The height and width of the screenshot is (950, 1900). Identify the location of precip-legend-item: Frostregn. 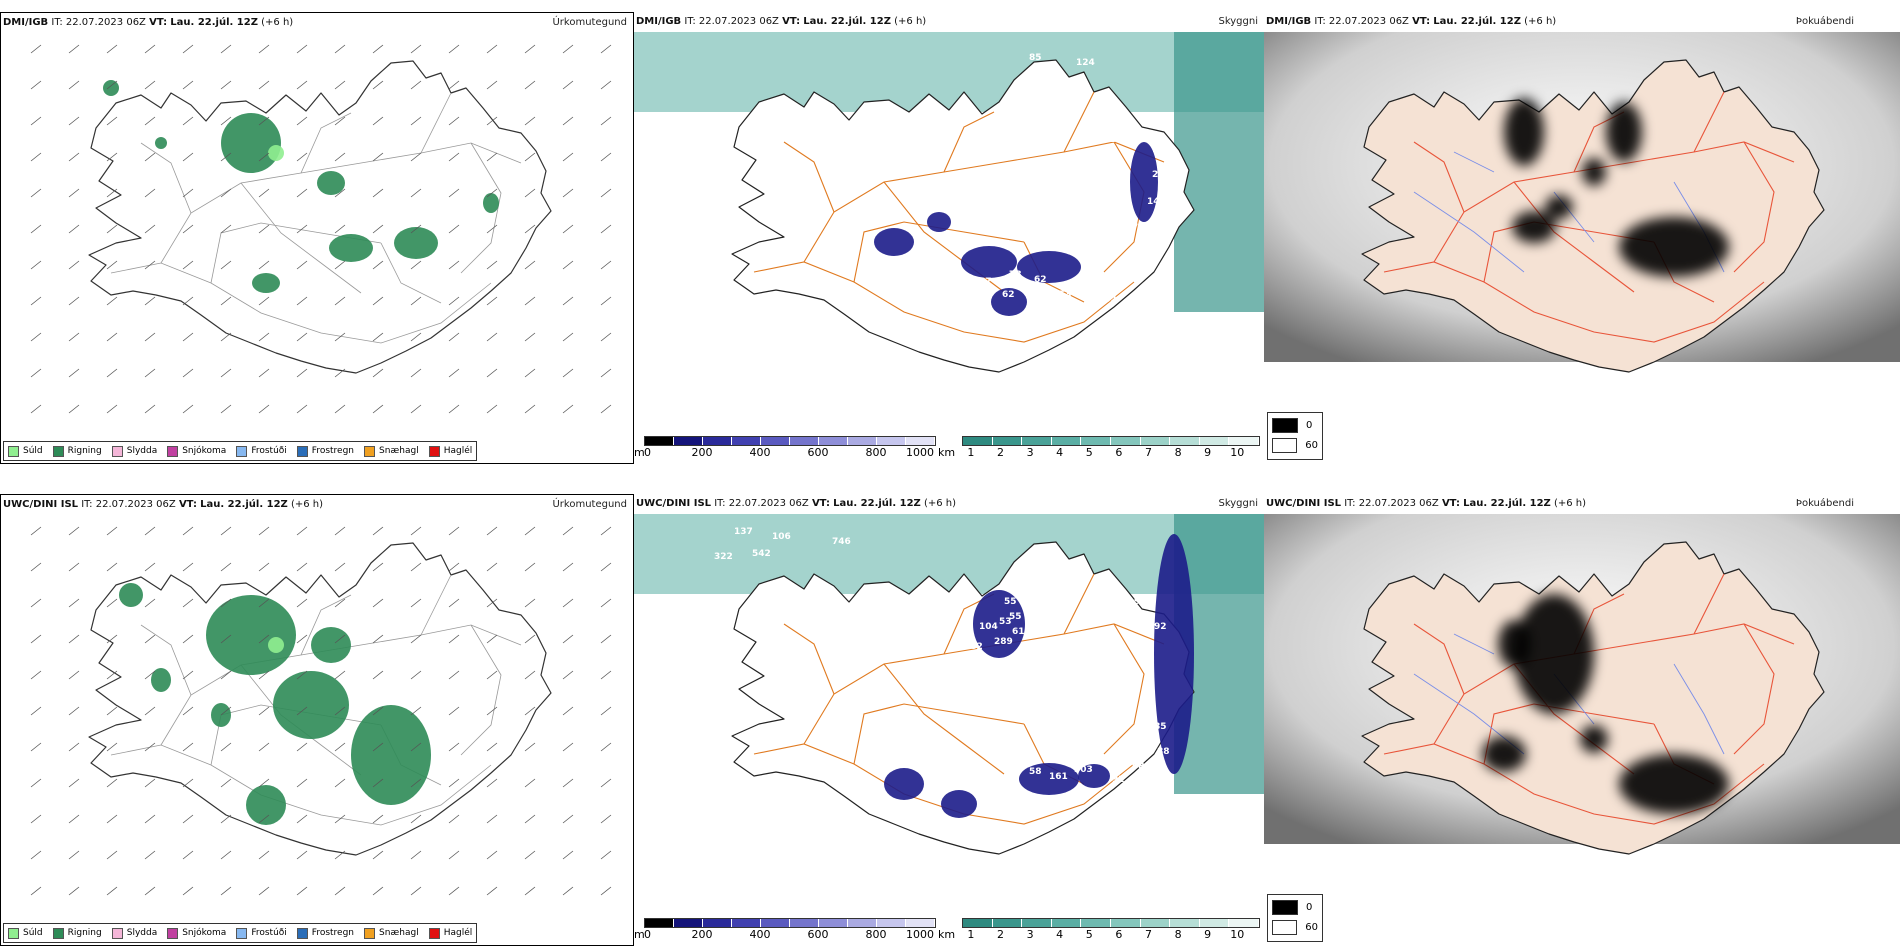
(325, 933).